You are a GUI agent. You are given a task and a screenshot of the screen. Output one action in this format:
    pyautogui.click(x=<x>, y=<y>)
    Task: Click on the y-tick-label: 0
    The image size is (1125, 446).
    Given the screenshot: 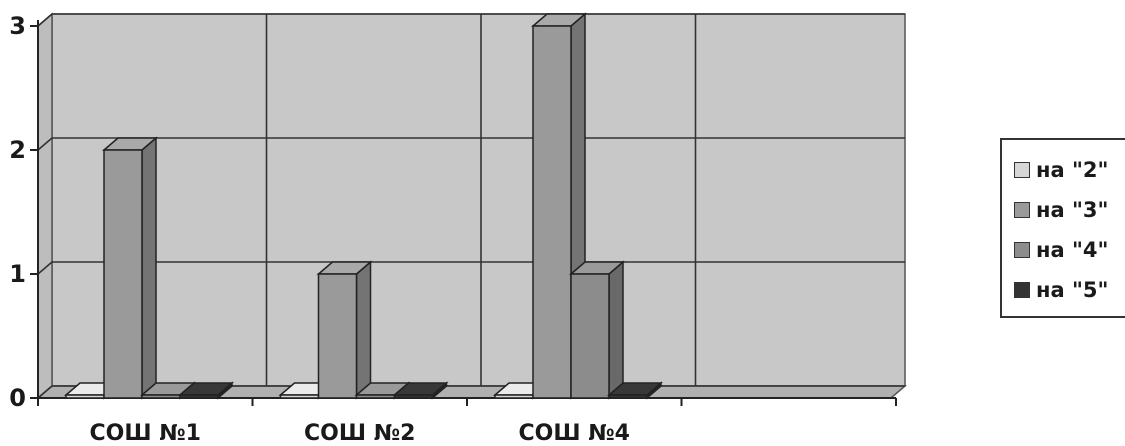 What is the action you would take?
    pyautogui.click(x=17, y=398)
    